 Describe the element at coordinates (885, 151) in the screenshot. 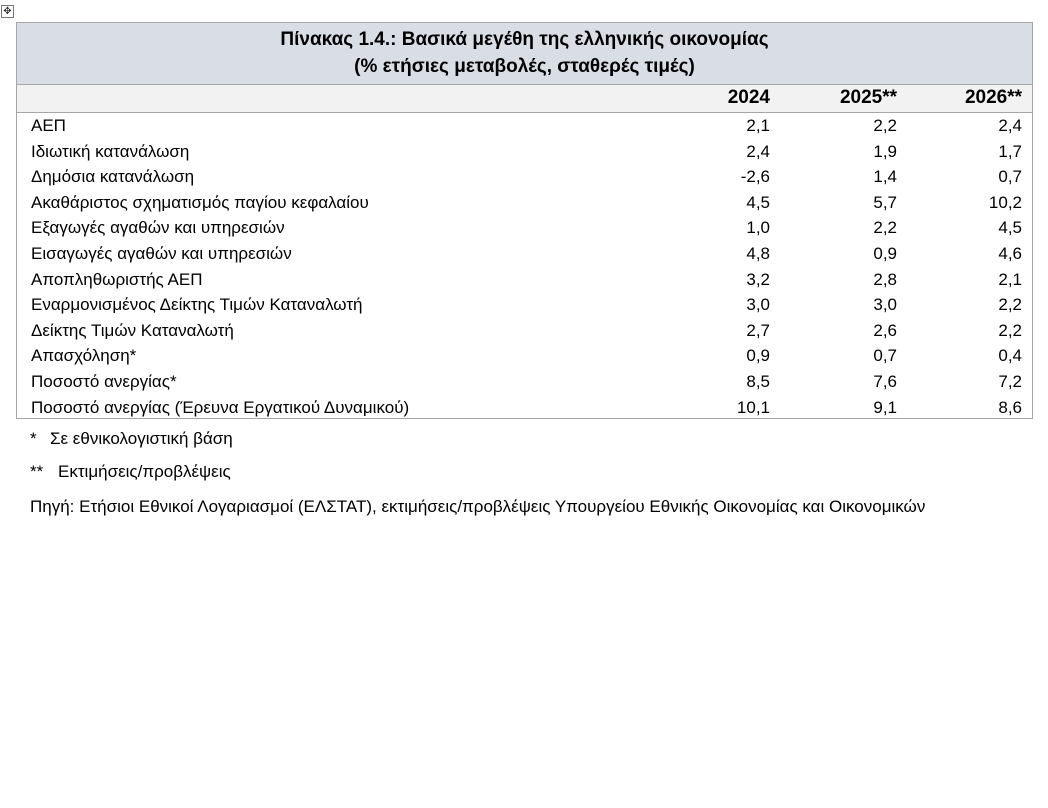

I see `cell-value: 1,9` at that location.